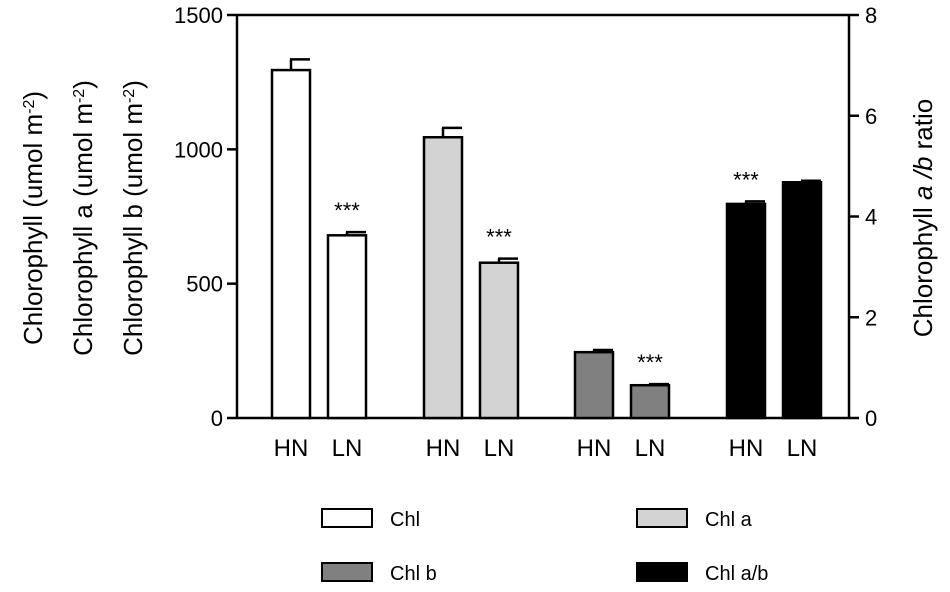 The height and width of the screenshot is (592, 950). Describe the element at coordinates (871, 15) in the screenshot. I see `right-tick-label: 8` at that location.